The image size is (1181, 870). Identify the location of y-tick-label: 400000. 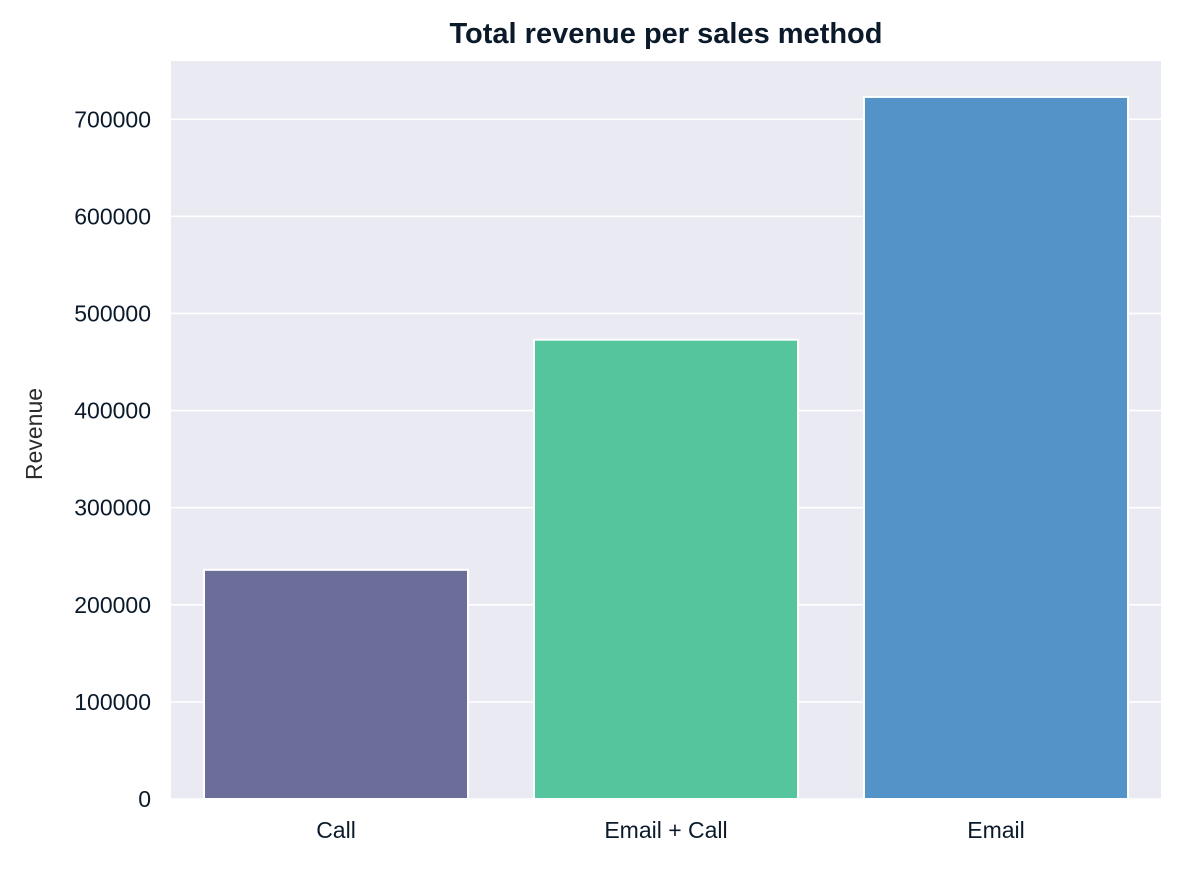
(112, 411).